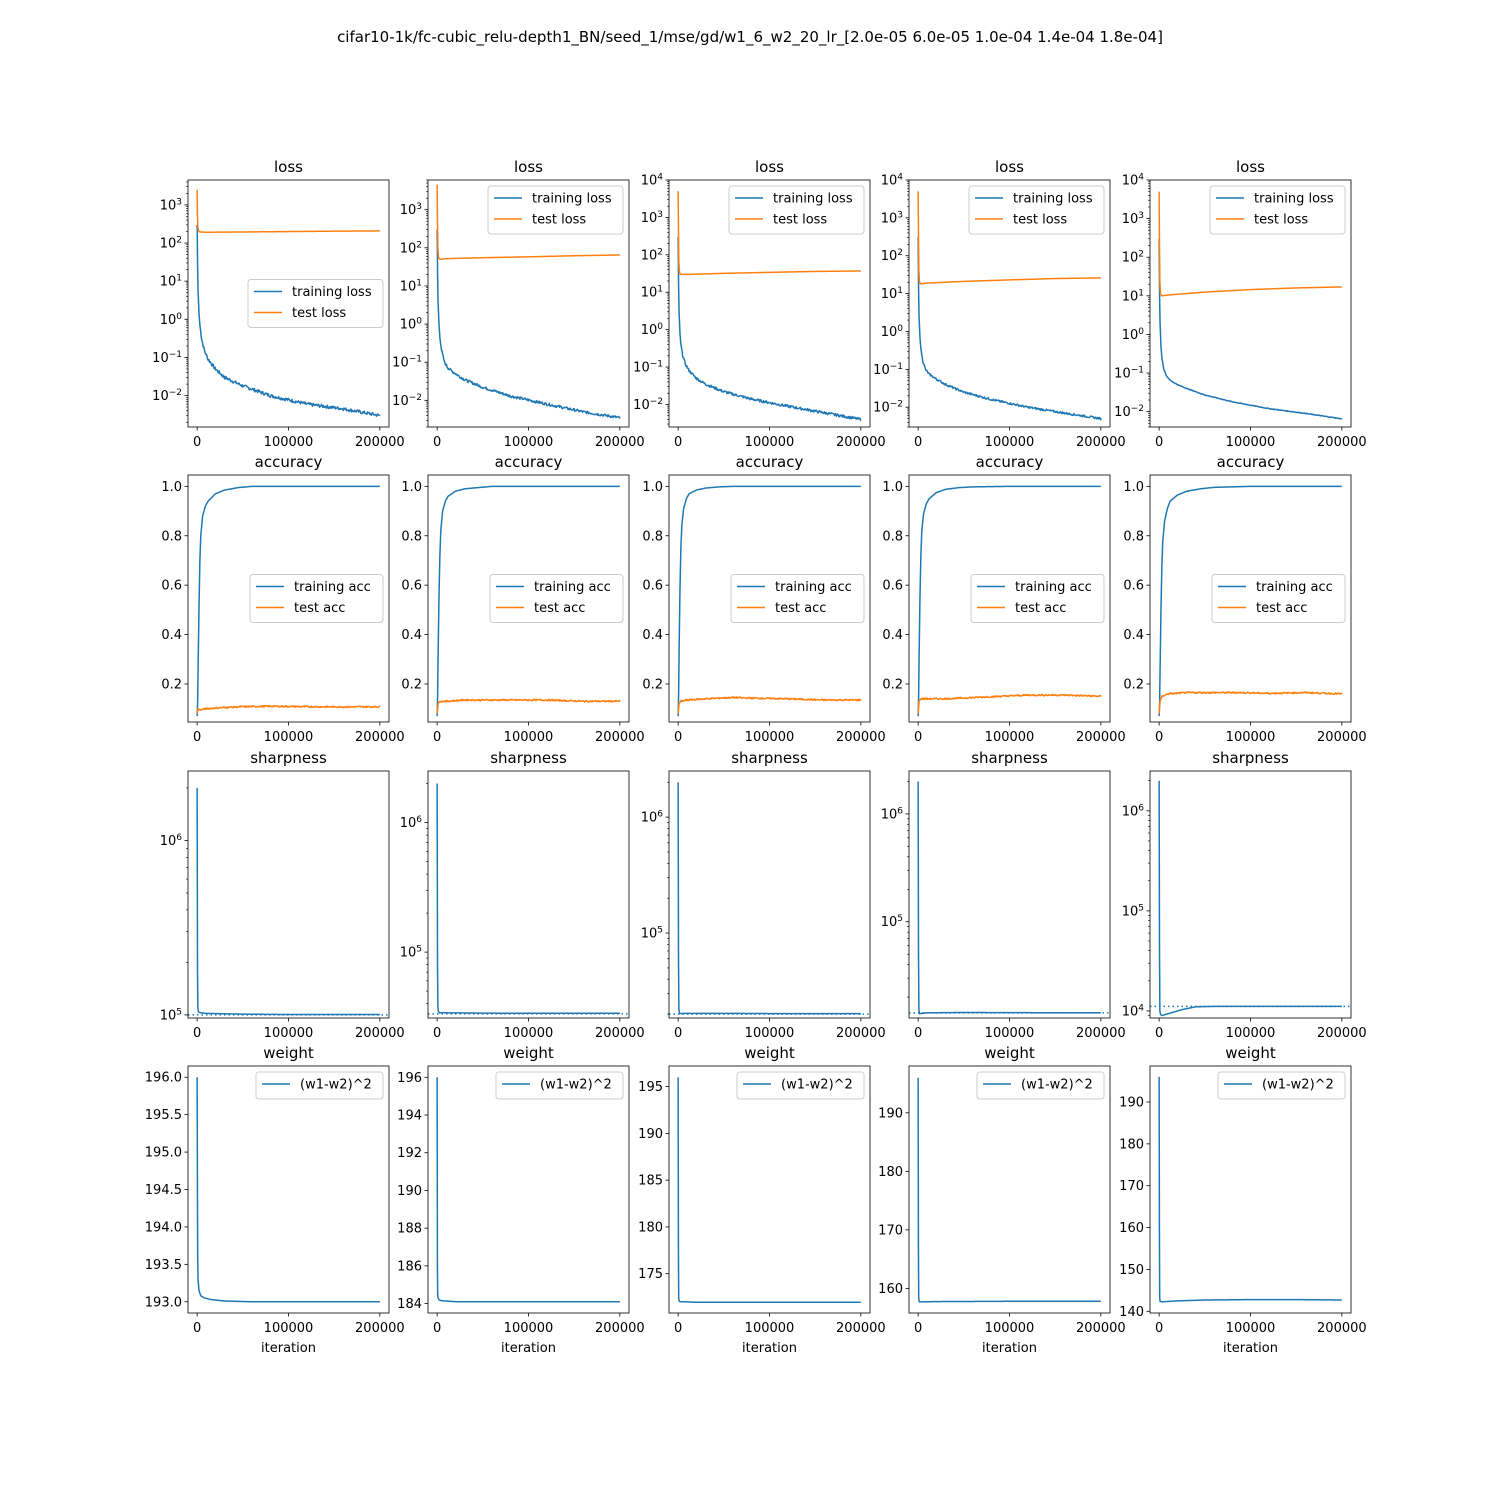 The image size is (1500, 1500). Describe the element at coordinates (890, 1113) in the screenshot. I see `y-tick-label: 190` at that location.